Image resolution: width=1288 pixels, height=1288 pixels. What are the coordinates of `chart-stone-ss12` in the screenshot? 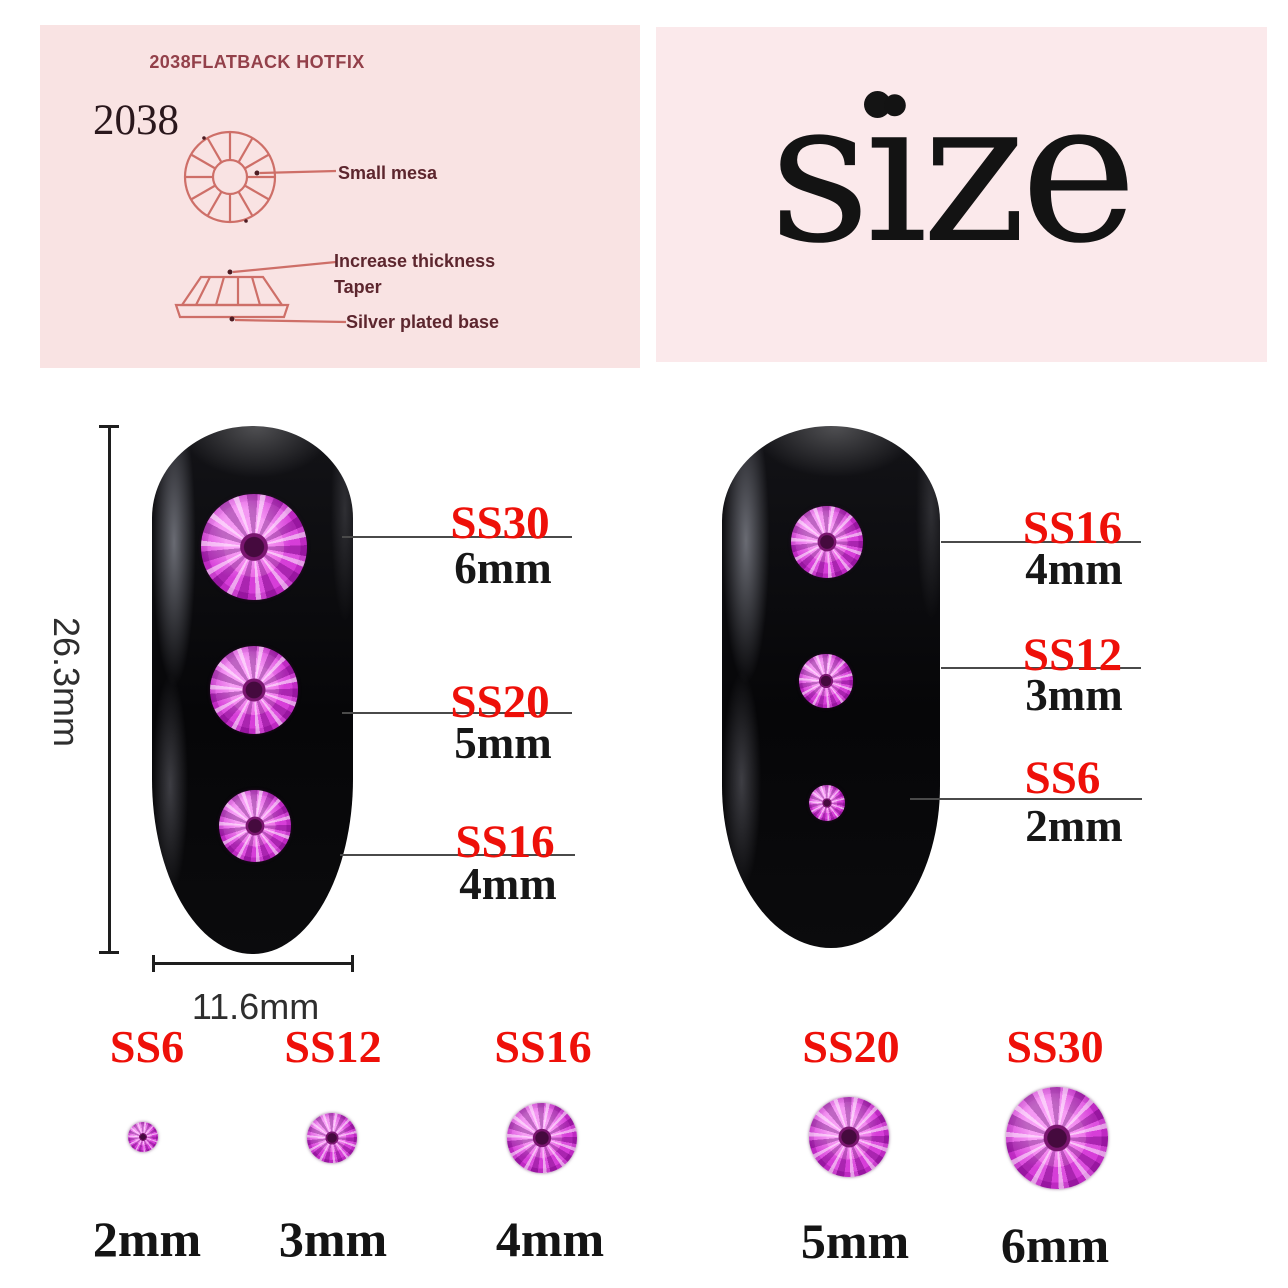 It's located at (332, 1138).